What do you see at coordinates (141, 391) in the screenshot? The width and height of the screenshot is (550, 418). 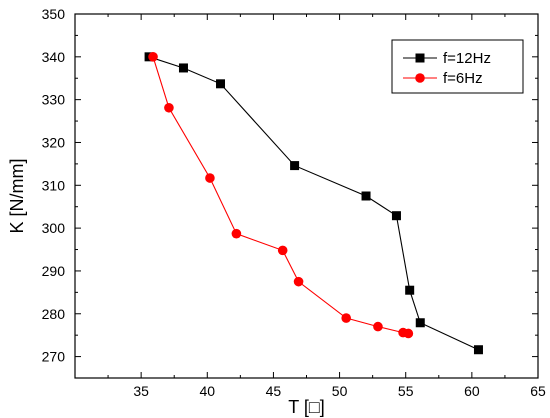 I see `x-tick-label: 35` at bounding box center [141, 391].